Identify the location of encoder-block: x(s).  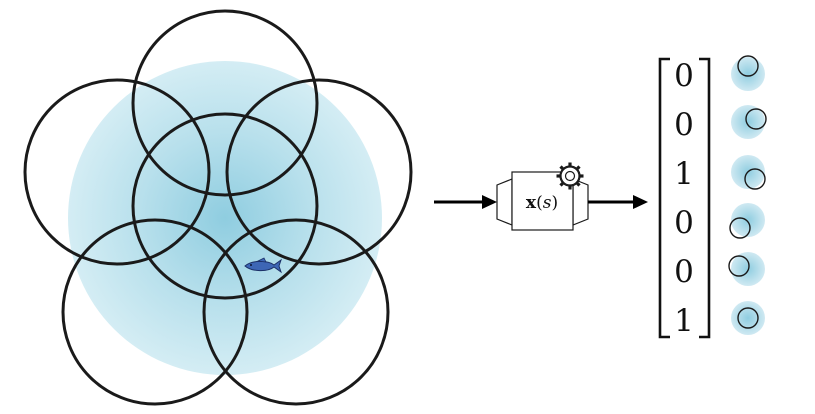
(542, 196).